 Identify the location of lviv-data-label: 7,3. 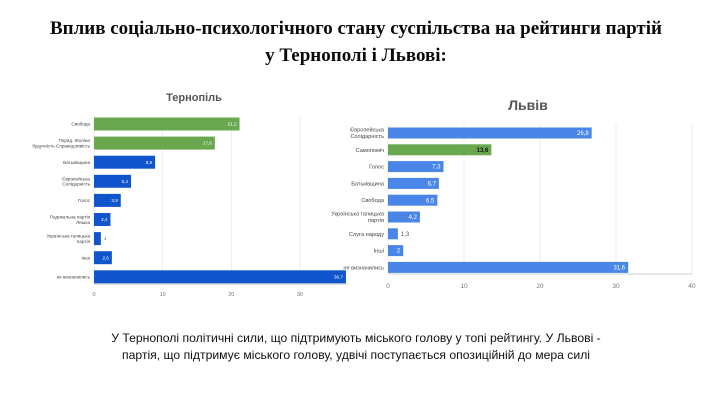
(436, 168).